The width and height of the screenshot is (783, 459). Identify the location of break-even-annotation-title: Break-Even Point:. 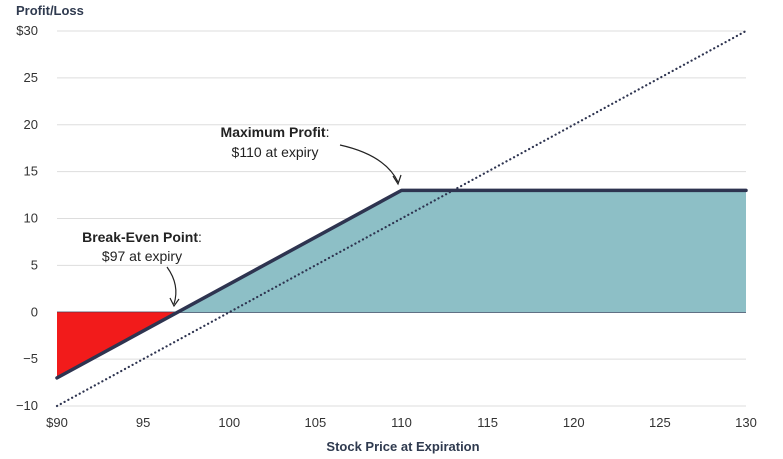
(142, 237).